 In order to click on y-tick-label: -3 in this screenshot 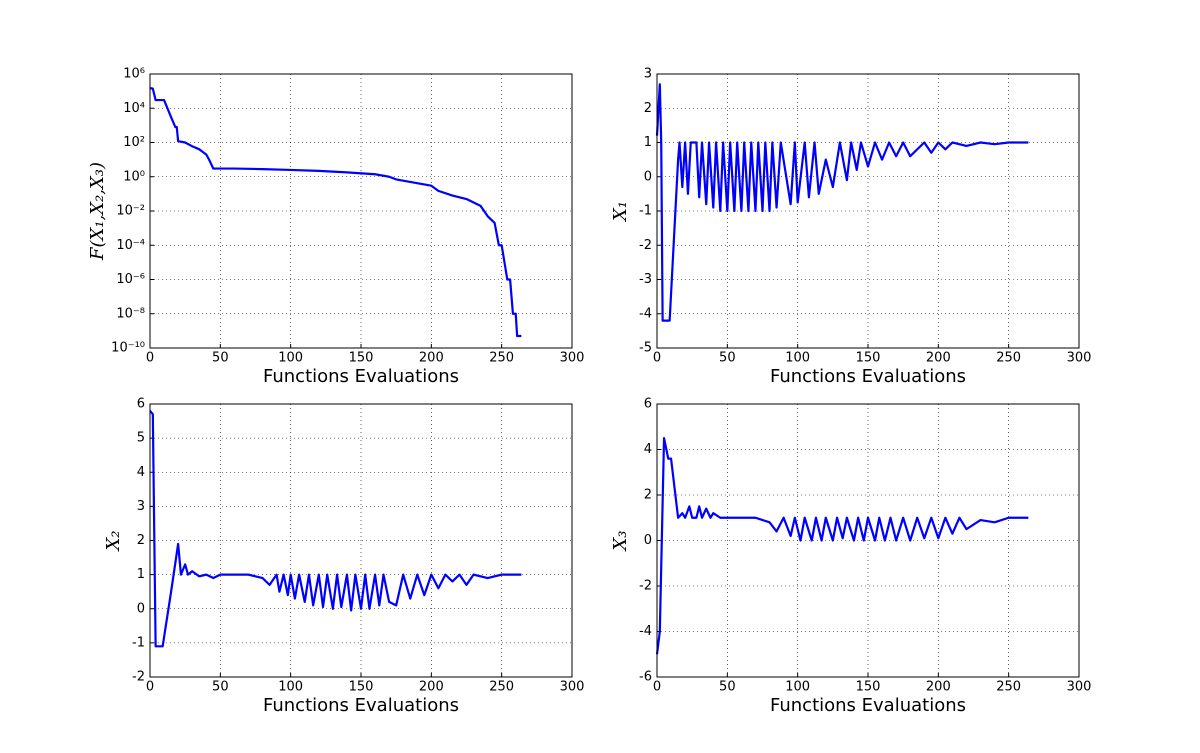, I will do `click(645, 279)`.